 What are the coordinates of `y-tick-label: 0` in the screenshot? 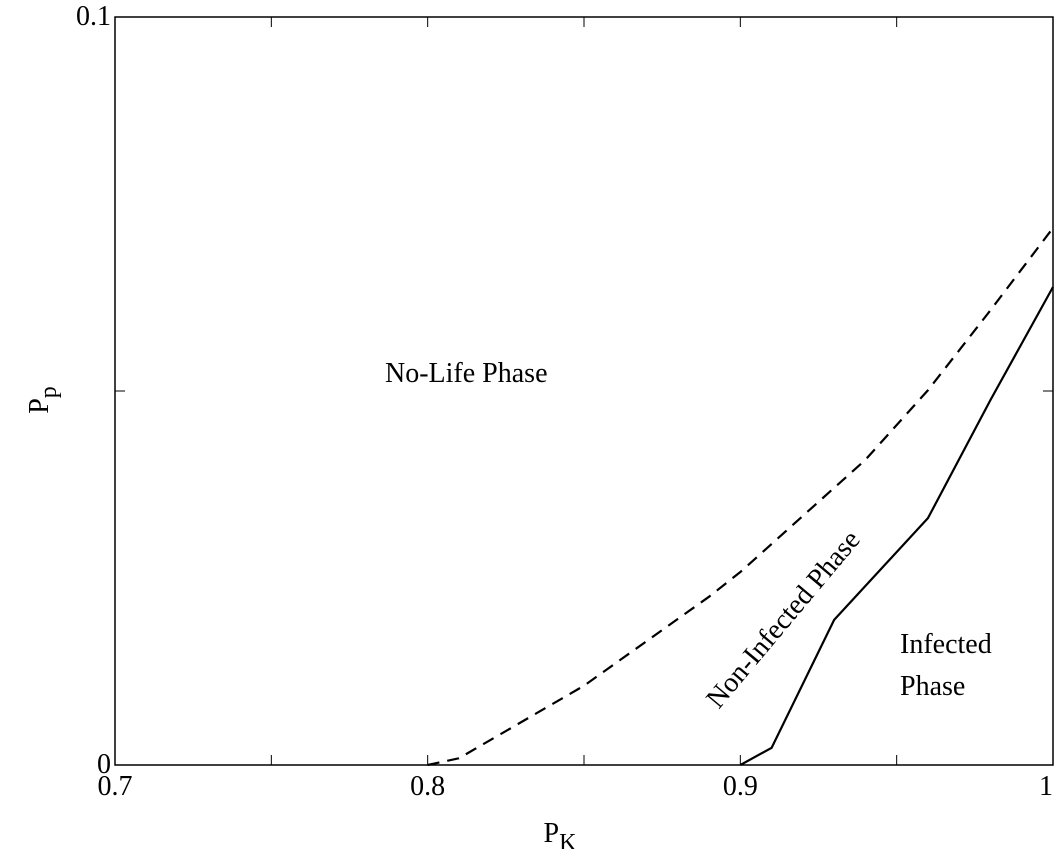 It's located at (104, 764).